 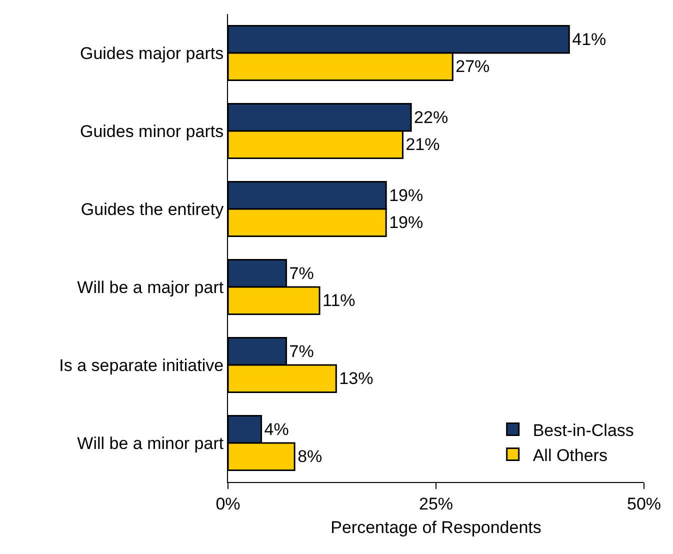 I want to click on x-axis-title: Percentage of Respondents, so click(x=436, y=527).